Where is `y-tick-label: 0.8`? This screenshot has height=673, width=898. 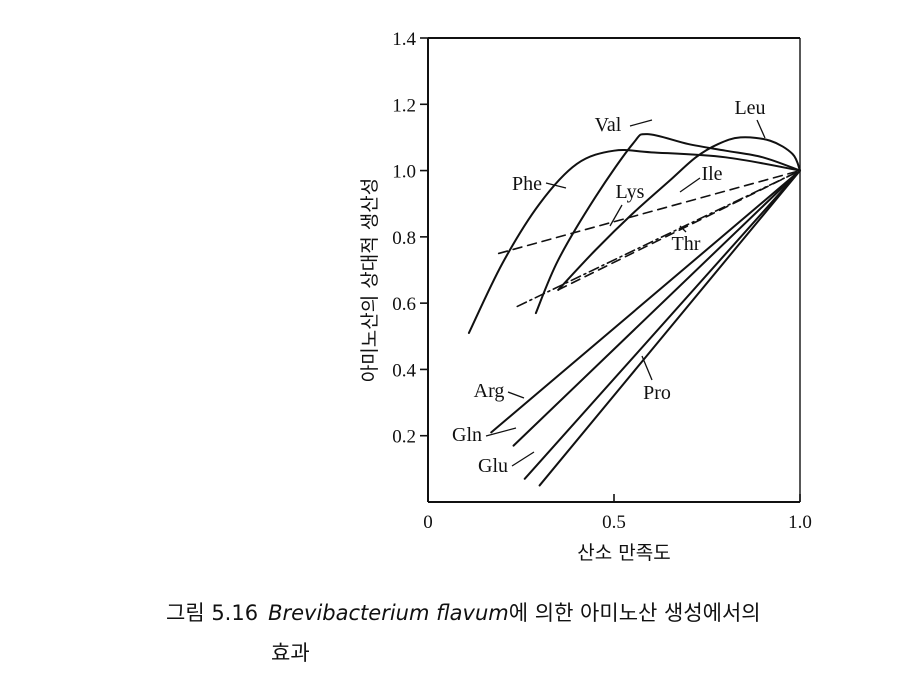 y-tick-label: 0.8 is located at coordinates (404, 238).